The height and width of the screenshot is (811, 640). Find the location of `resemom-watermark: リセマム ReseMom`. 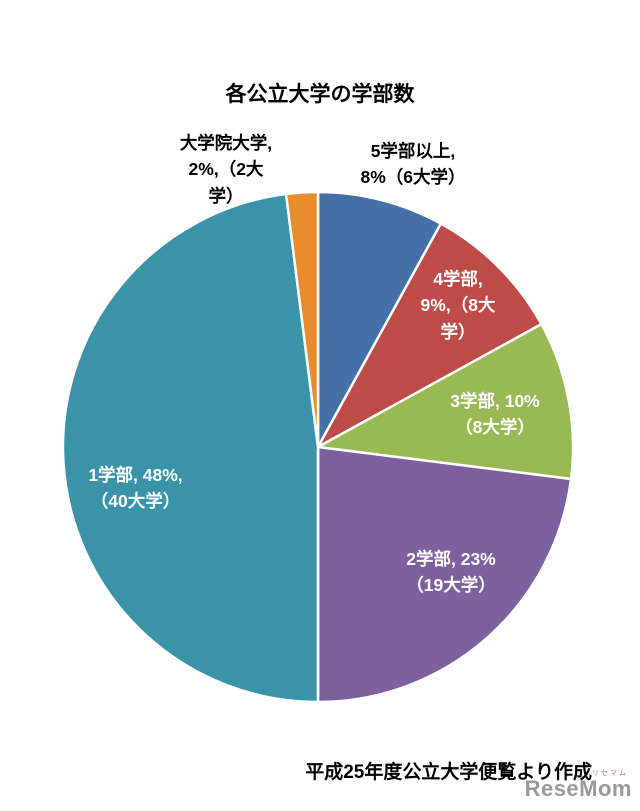

resemom-watermark: リセマム ReseMom is located at coordinates (578, 785).